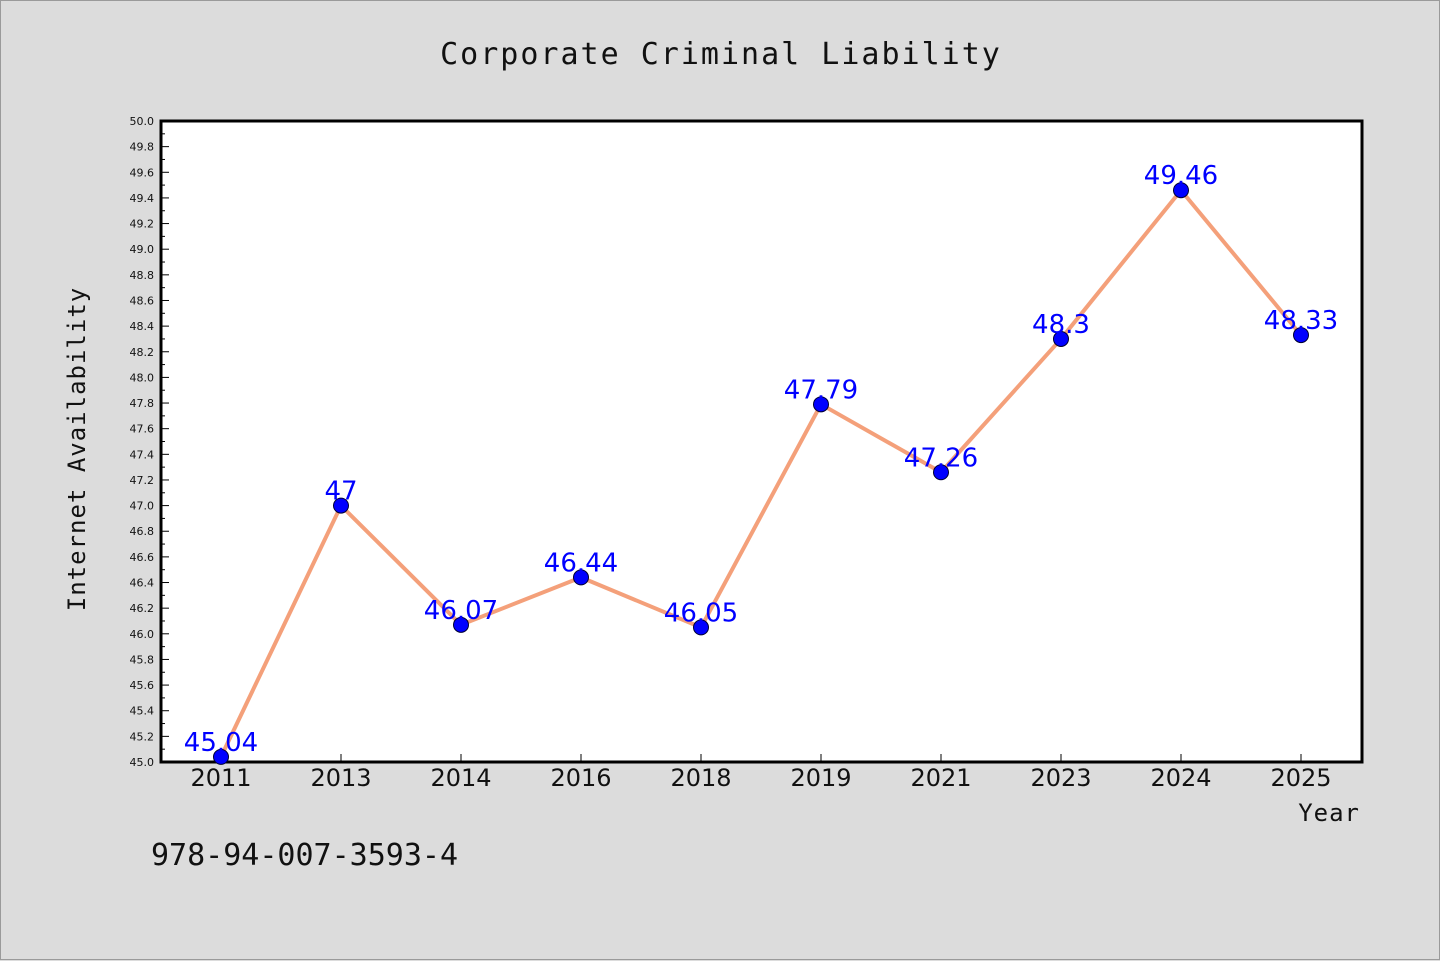  I want to click on x-tick-label: 2013, so click(340, 778).